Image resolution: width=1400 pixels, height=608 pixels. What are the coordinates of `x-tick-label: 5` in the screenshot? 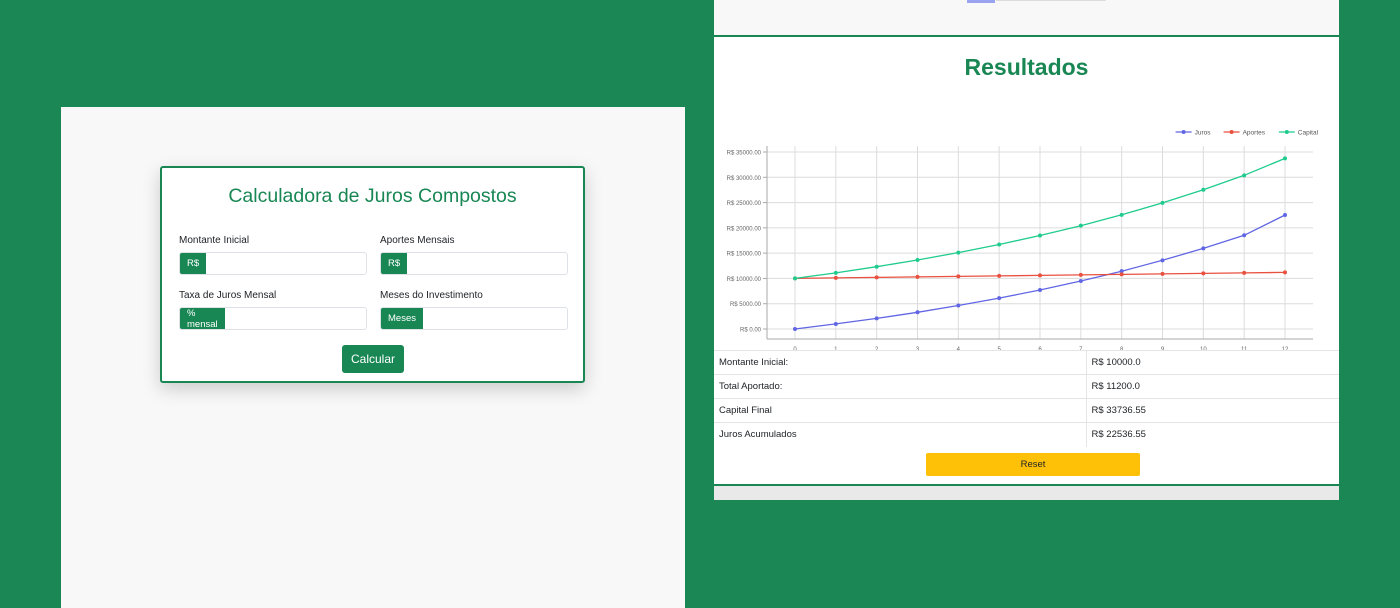 It's located at (999, 348).